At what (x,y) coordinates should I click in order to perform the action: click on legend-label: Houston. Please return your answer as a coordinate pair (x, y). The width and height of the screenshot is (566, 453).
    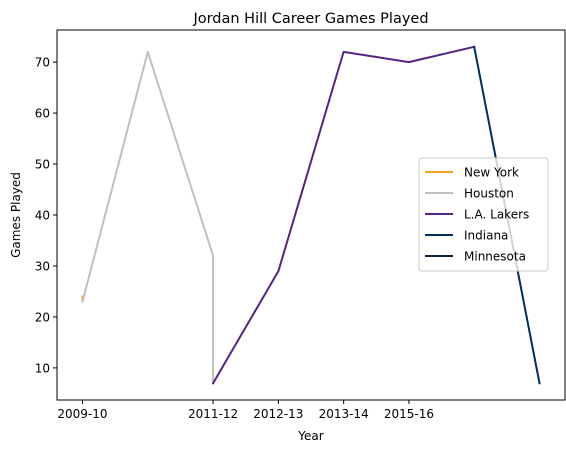
    Looking at the image, I should click on (489, 194).